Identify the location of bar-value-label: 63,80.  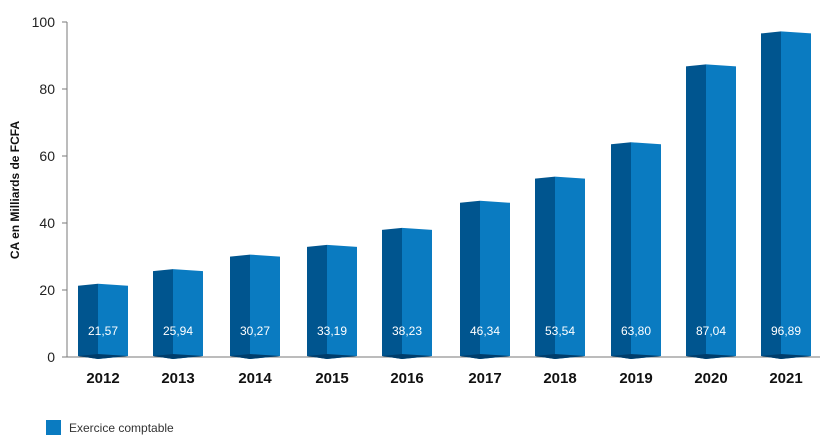
(636, 331).